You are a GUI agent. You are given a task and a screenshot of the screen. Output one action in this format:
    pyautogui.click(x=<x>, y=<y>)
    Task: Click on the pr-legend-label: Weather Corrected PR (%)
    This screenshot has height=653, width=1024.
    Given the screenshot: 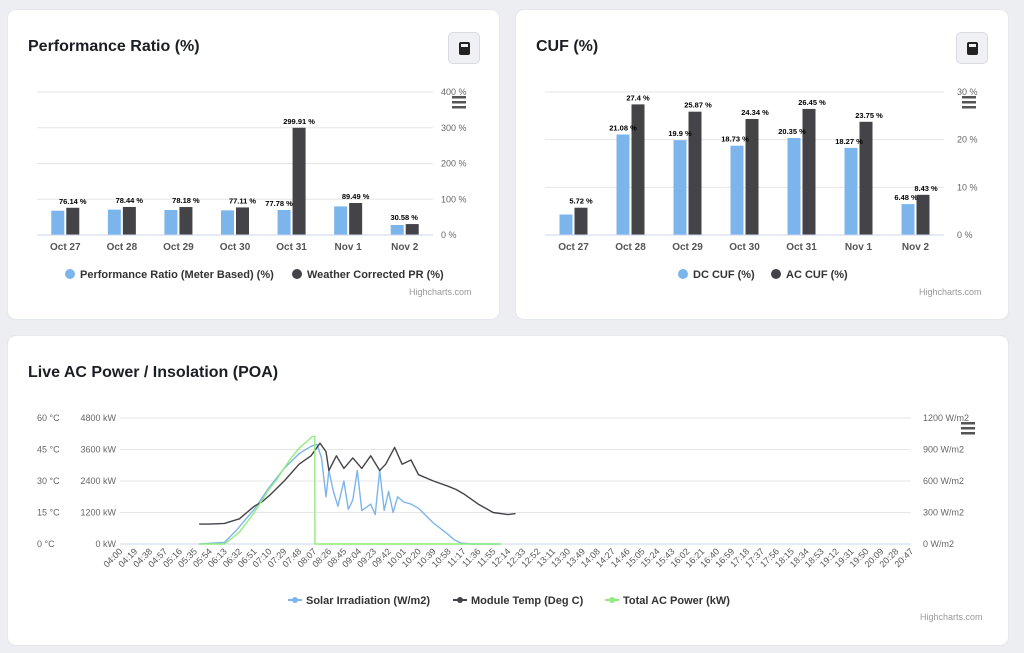 What is the action you would take?
    pyautogui.click(x=375, y=275)
    